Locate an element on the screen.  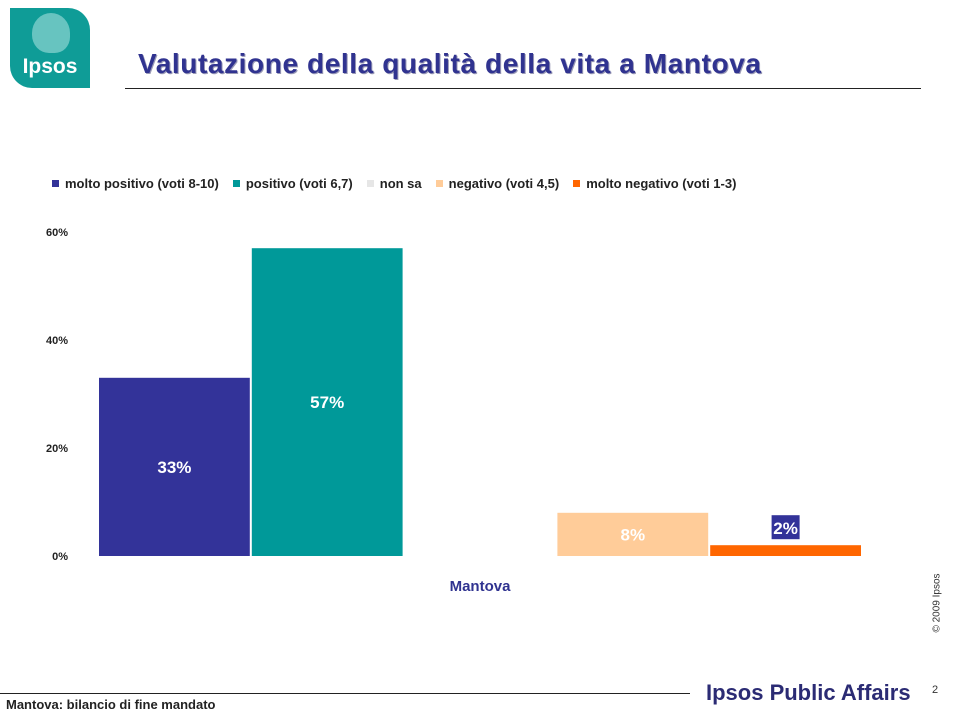
footer-divider is located at coordinates (345, 693).